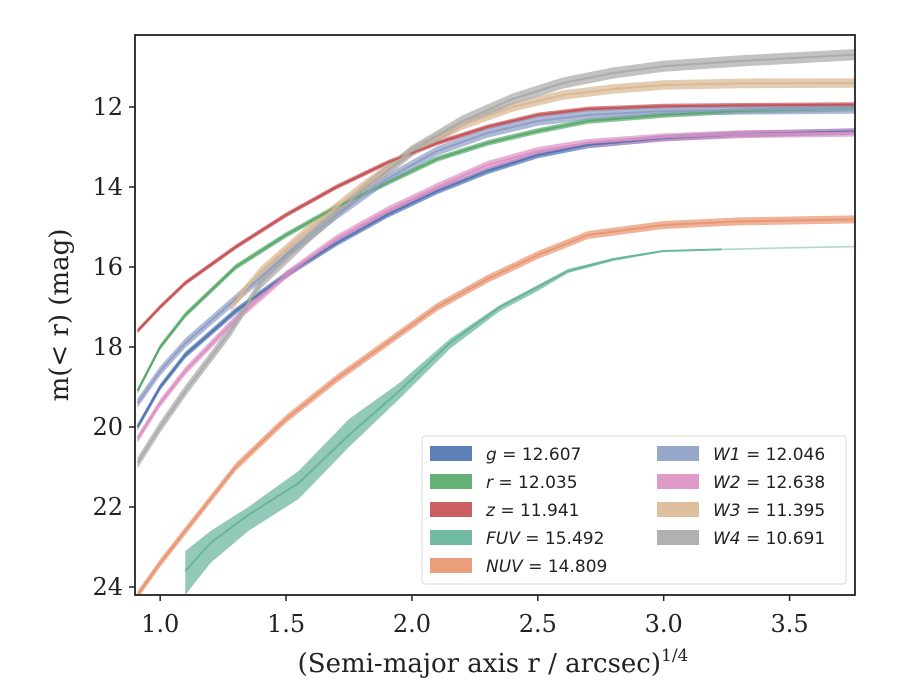 The image size is (900, 700). Describe the element at coordinates (545, 539) in the screenshot. I see `legend-label-fuv: FUV = 15.492` at that location.